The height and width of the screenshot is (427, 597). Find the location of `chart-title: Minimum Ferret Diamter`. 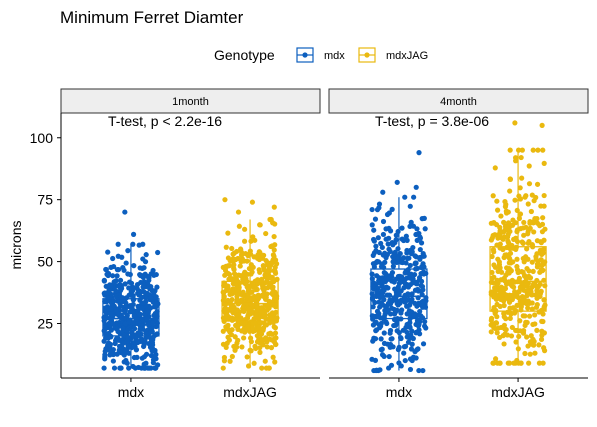

chart-title: Minimum Ferret Diamter is located at coordinates (152, 17).